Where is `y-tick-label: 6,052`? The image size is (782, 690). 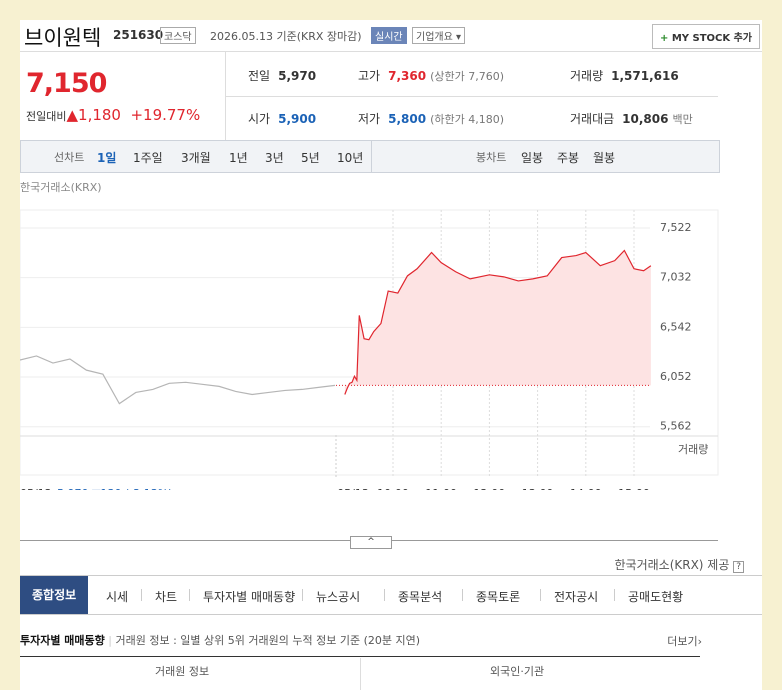 y-tick-label: 6,052 is located at coordinates (676, 376).